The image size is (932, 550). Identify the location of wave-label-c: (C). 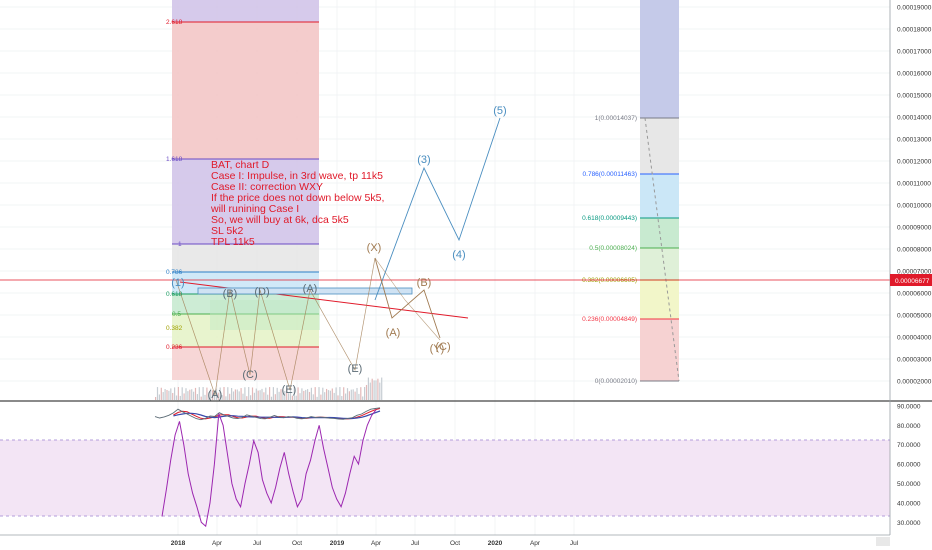
(249, 375).